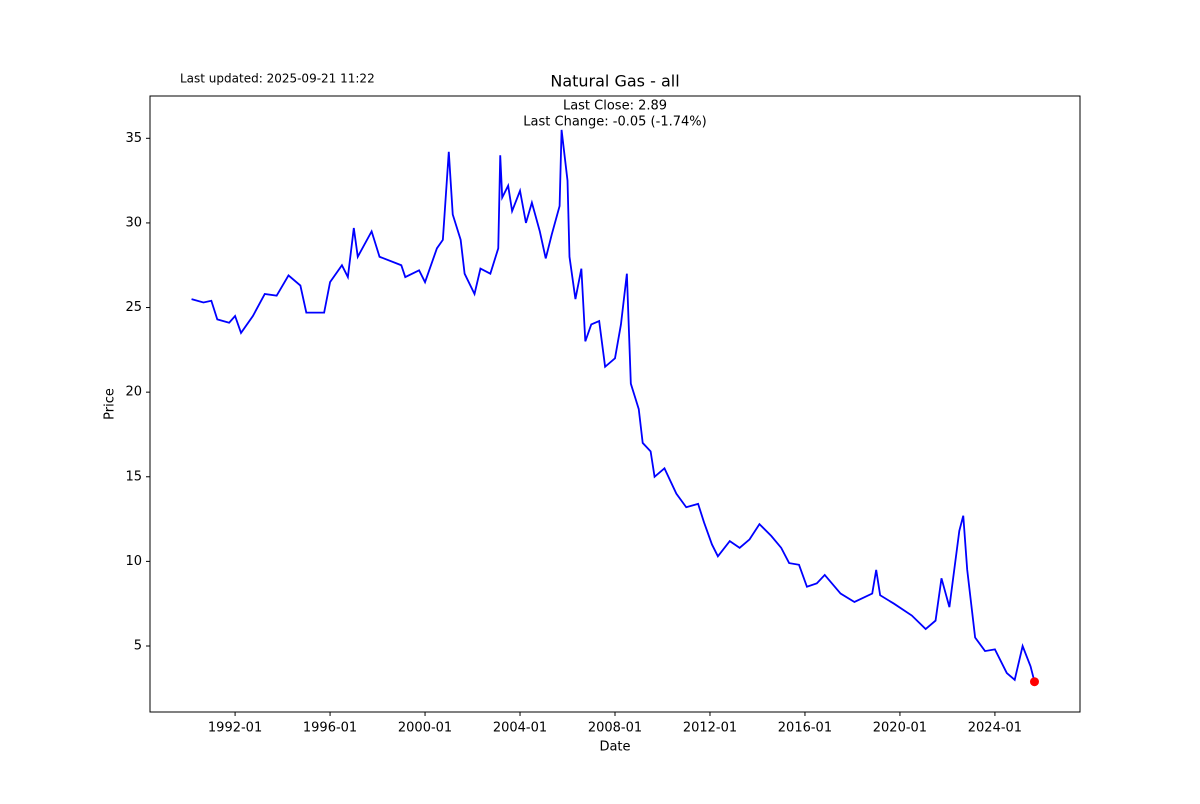  What do you see at coordinates (133, 476) in the screenshot?
I see `y-tick-label: 15` at bounding box center [133, 476].